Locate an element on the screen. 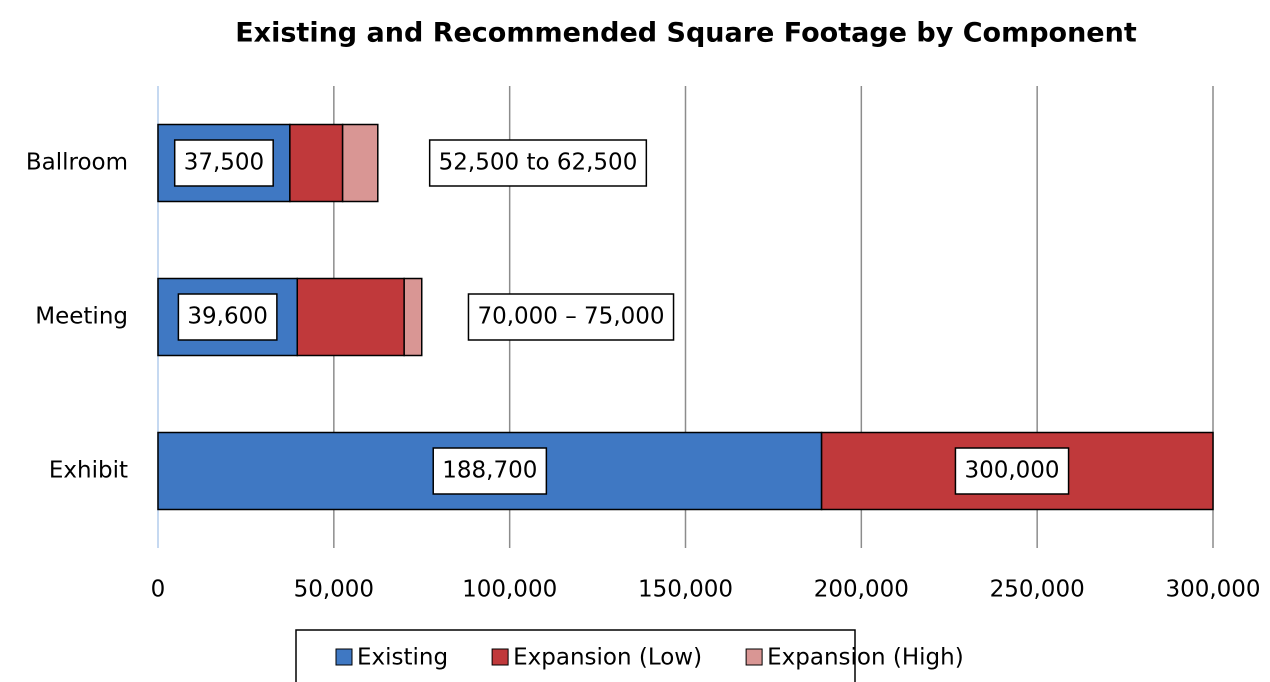 This screenshot has width=1270, height=682. label-box: 52,500 to 62,500 is located at coordinates (538, 163).